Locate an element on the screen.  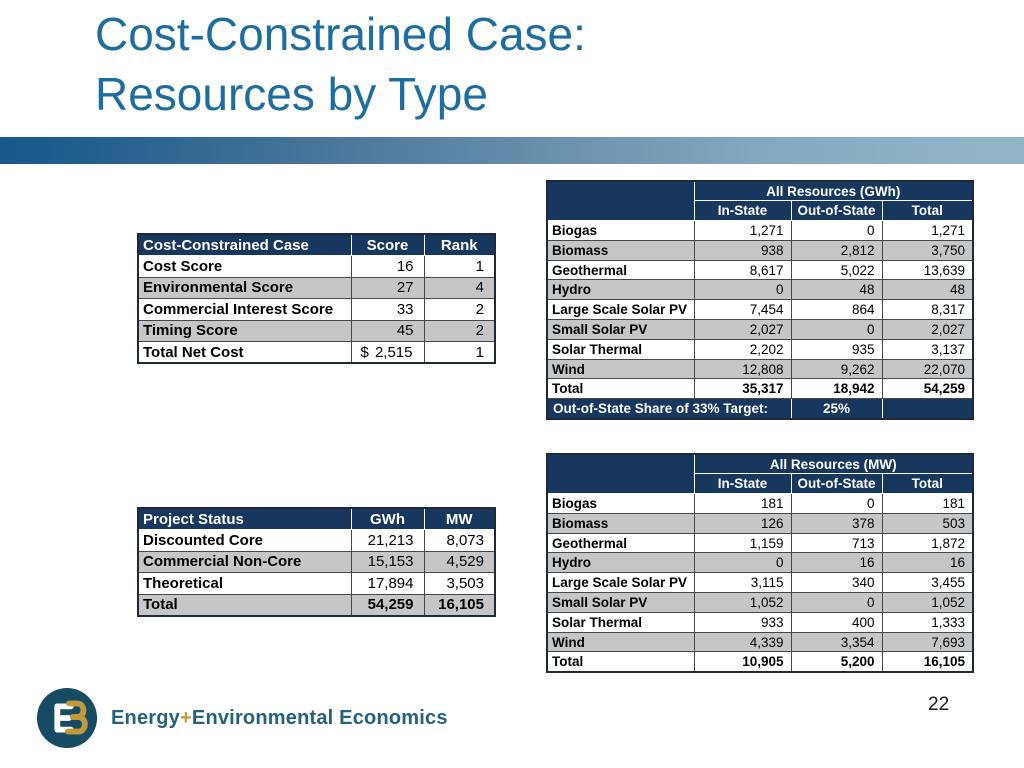
table-row: Environmental Score 27 4 is located at coordinates (316, 287).